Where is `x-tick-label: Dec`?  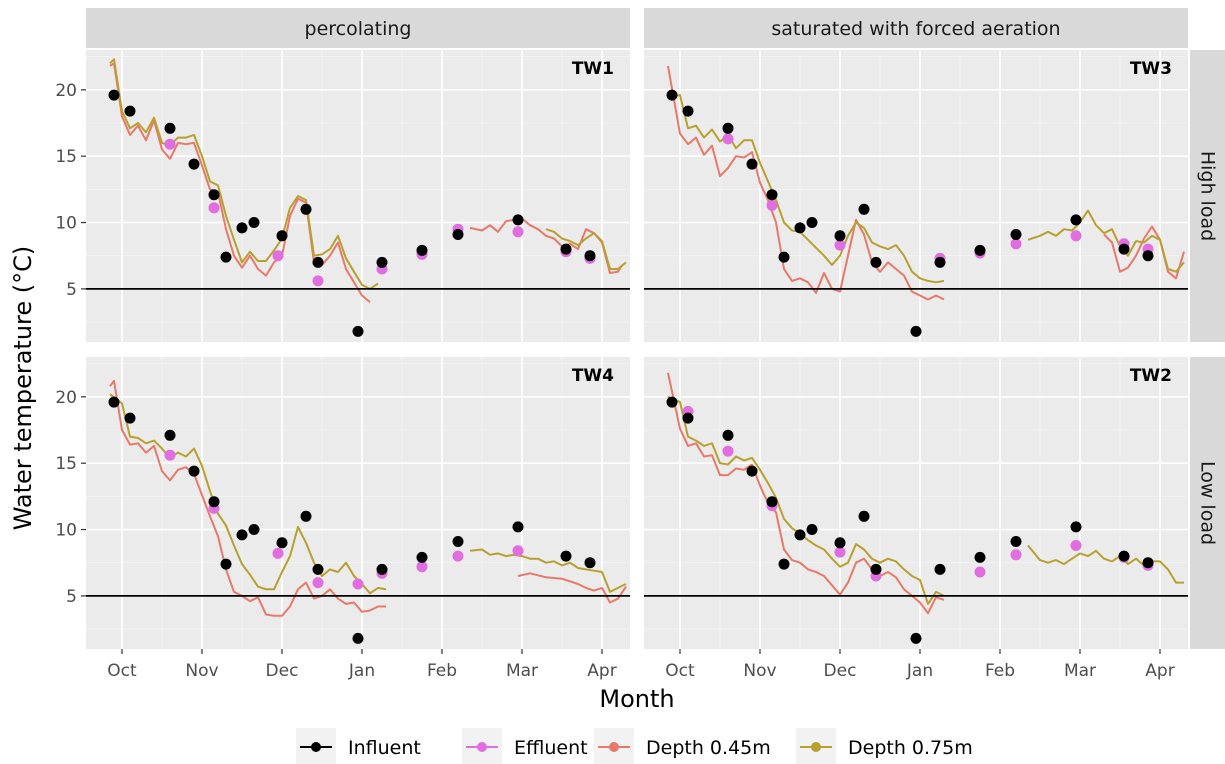
x-tick-label: Dec is located at coordinates (282, 671).